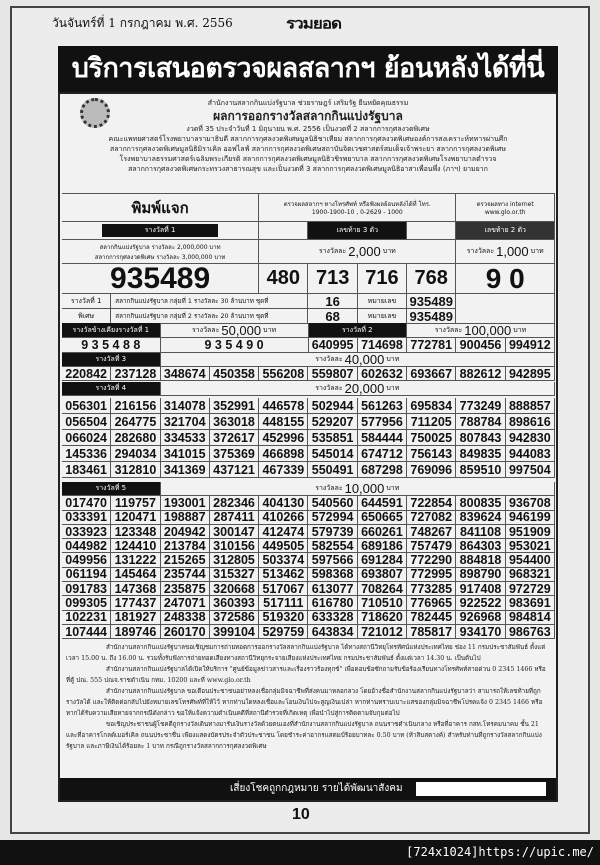  What do you see at coordinates (530, 345) in the screenshot?
I see `second-prize-number: 994912` at bounding box center [530, 345].